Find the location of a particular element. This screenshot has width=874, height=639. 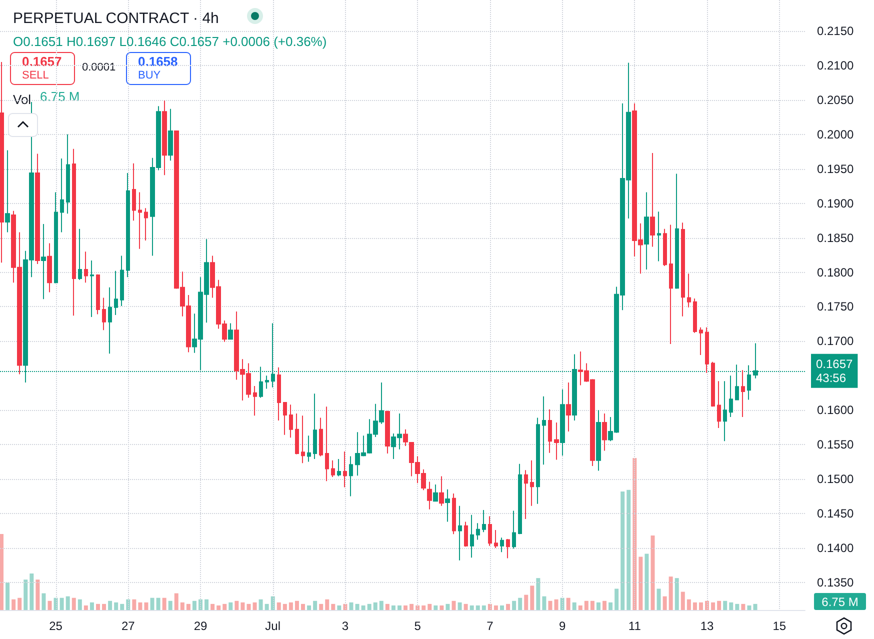

y-tick-label: 0.2150 is located at coordinates (835, 31).